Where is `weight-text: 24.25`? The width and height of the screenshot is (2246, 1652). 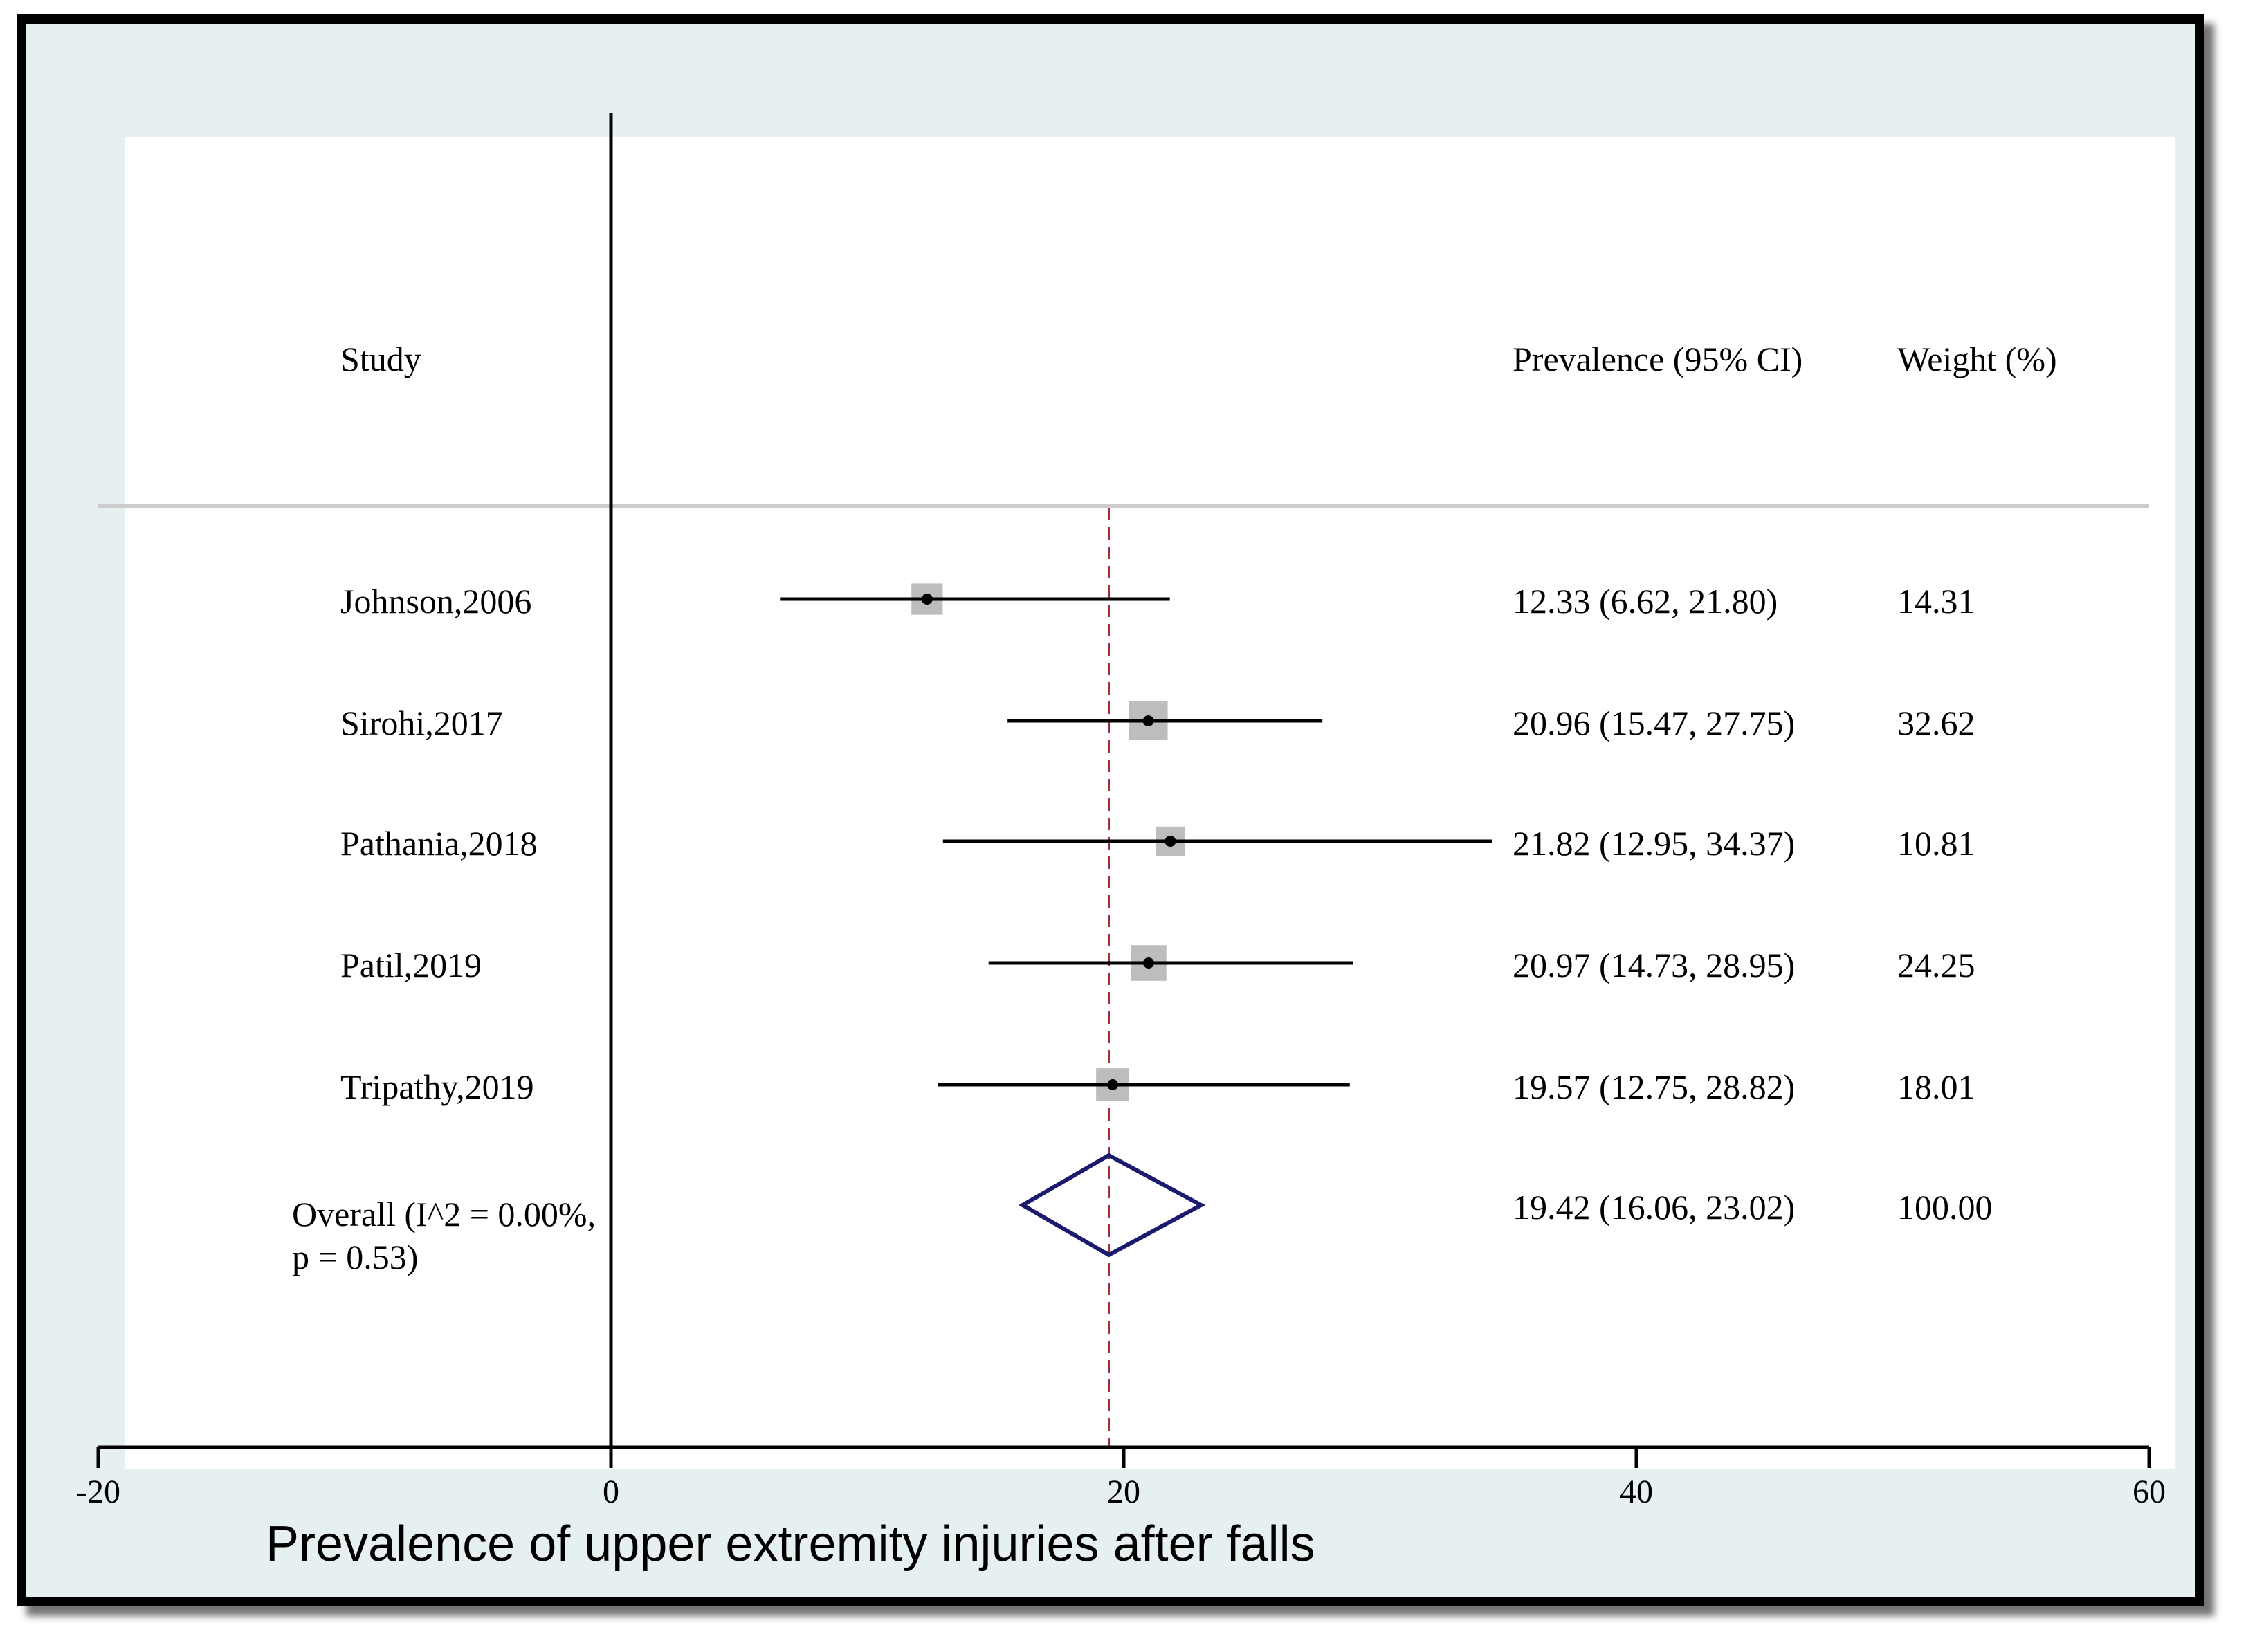 weight-text: 24.25 is located at coordinates (1936, 965).